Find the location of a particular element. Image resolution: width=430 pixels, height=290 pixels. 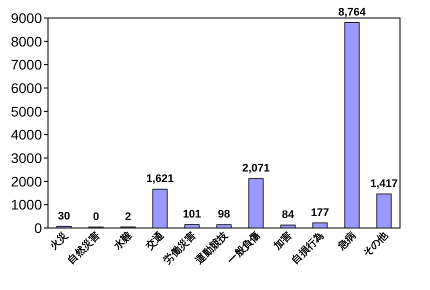

data-label: 30 is located at coordinates (64, 216).